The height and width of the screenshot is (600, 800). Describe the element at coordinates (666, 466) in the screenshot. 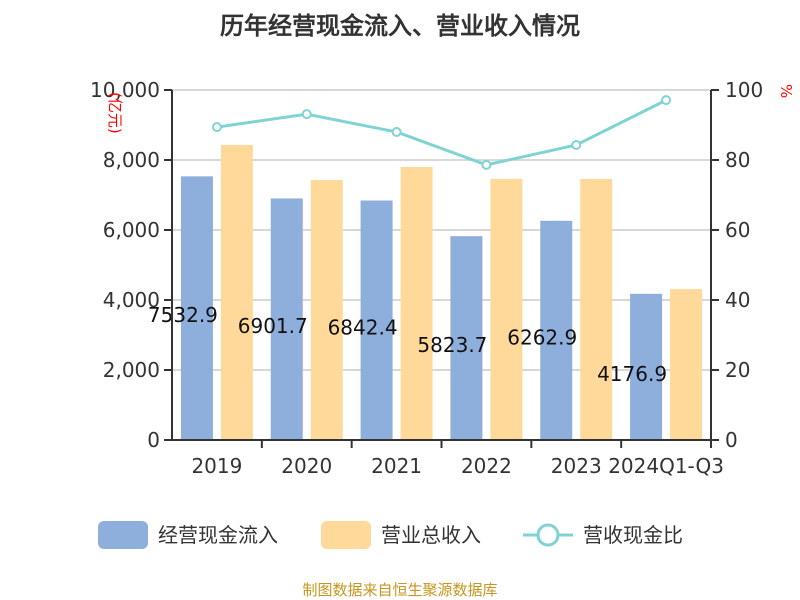

I see `x-tick-label: 2024Q1-Q3` at that location.